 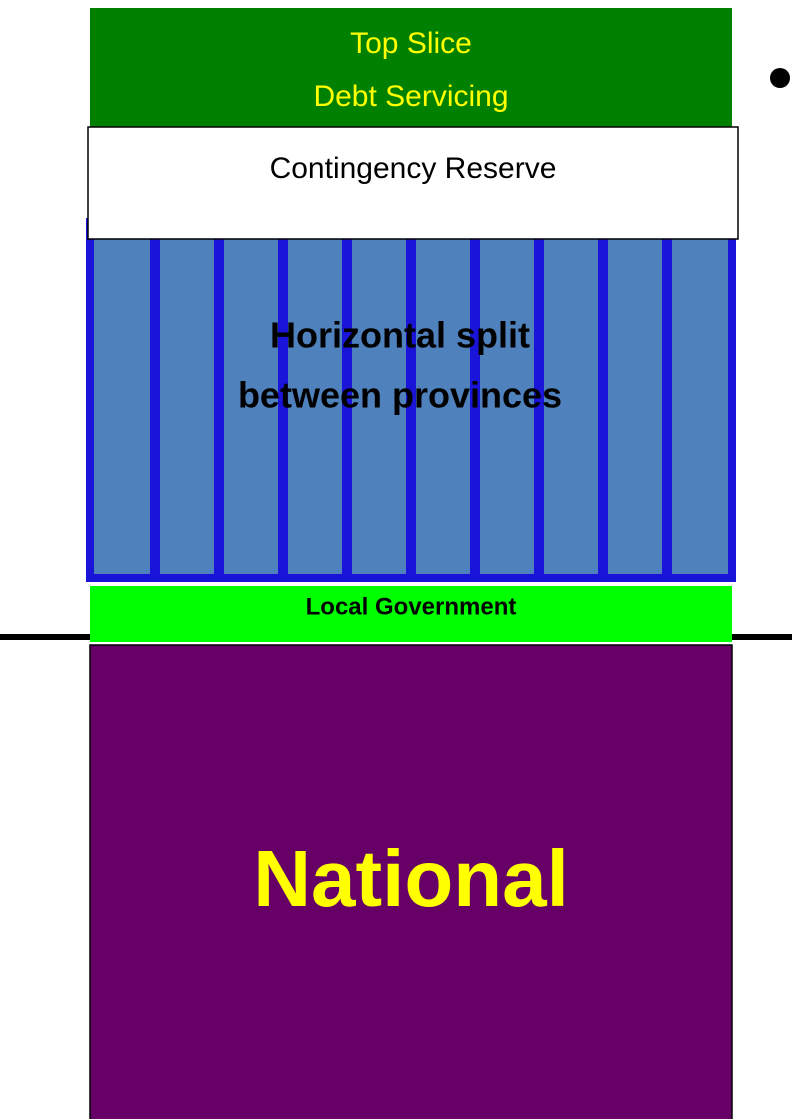 What do you see at coordinates (413, 168) in the screenshot?
I see `contingency-label: Contingency Reserve` at bounding box center [413, 168].